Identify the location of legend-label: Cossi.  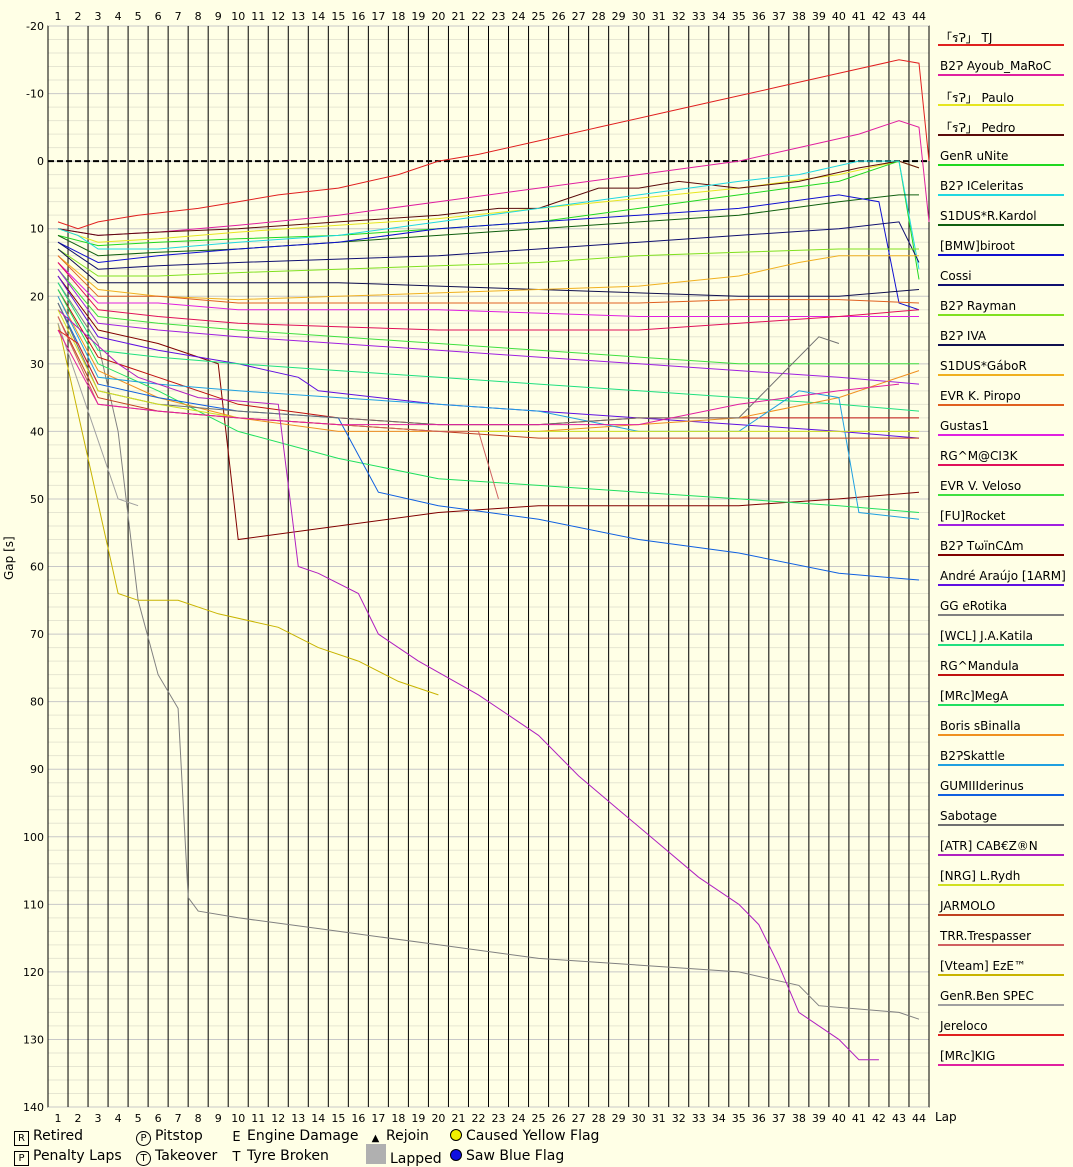
(956, 276).